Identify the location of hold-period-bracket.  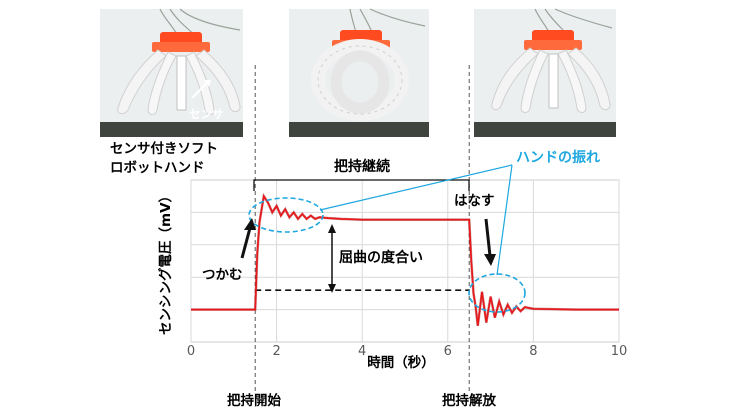
(361, 185).